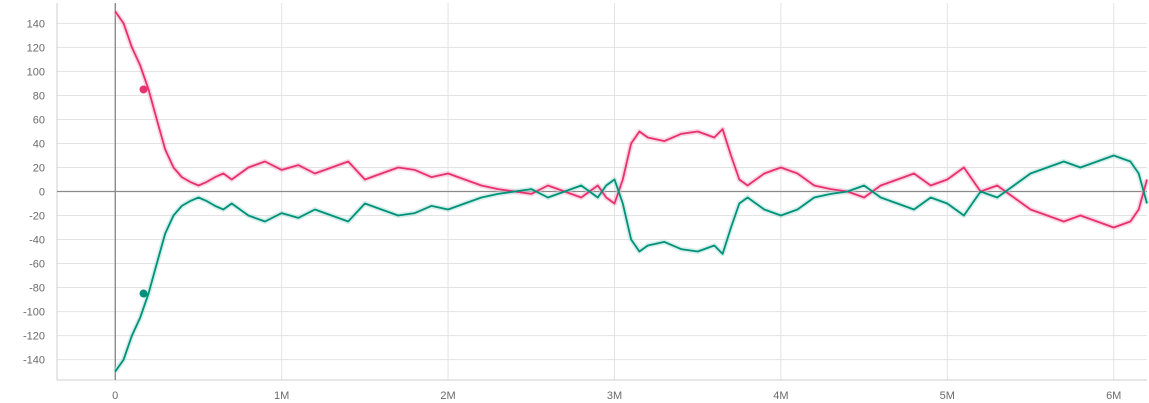  I want to click on x-tick-label: 3M, so click(614, 396).